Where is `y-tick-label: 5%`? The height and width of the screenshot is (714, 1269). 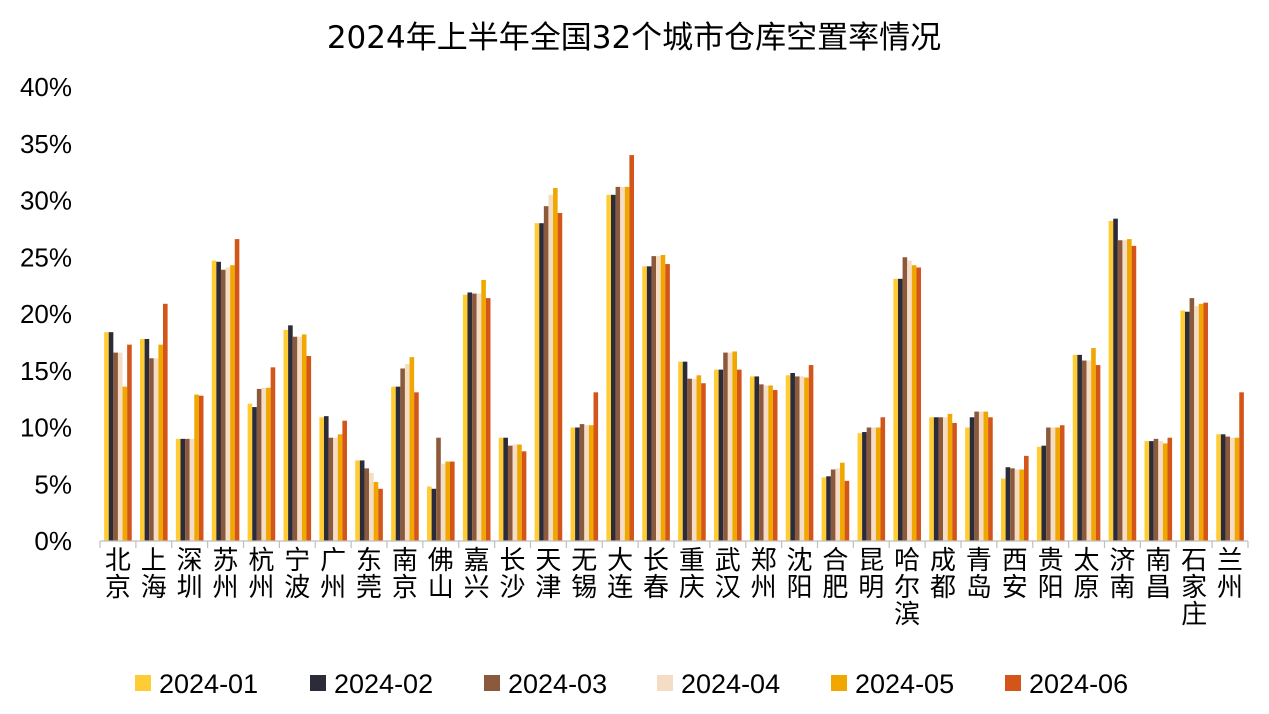 y-tick-label: 5% is located at coordinates (53, 484).